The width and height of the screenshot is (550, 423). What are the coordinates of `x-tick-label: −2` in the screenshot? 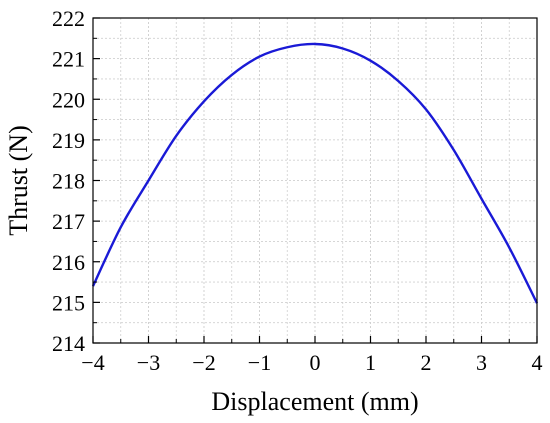 It's located at (203, 362).